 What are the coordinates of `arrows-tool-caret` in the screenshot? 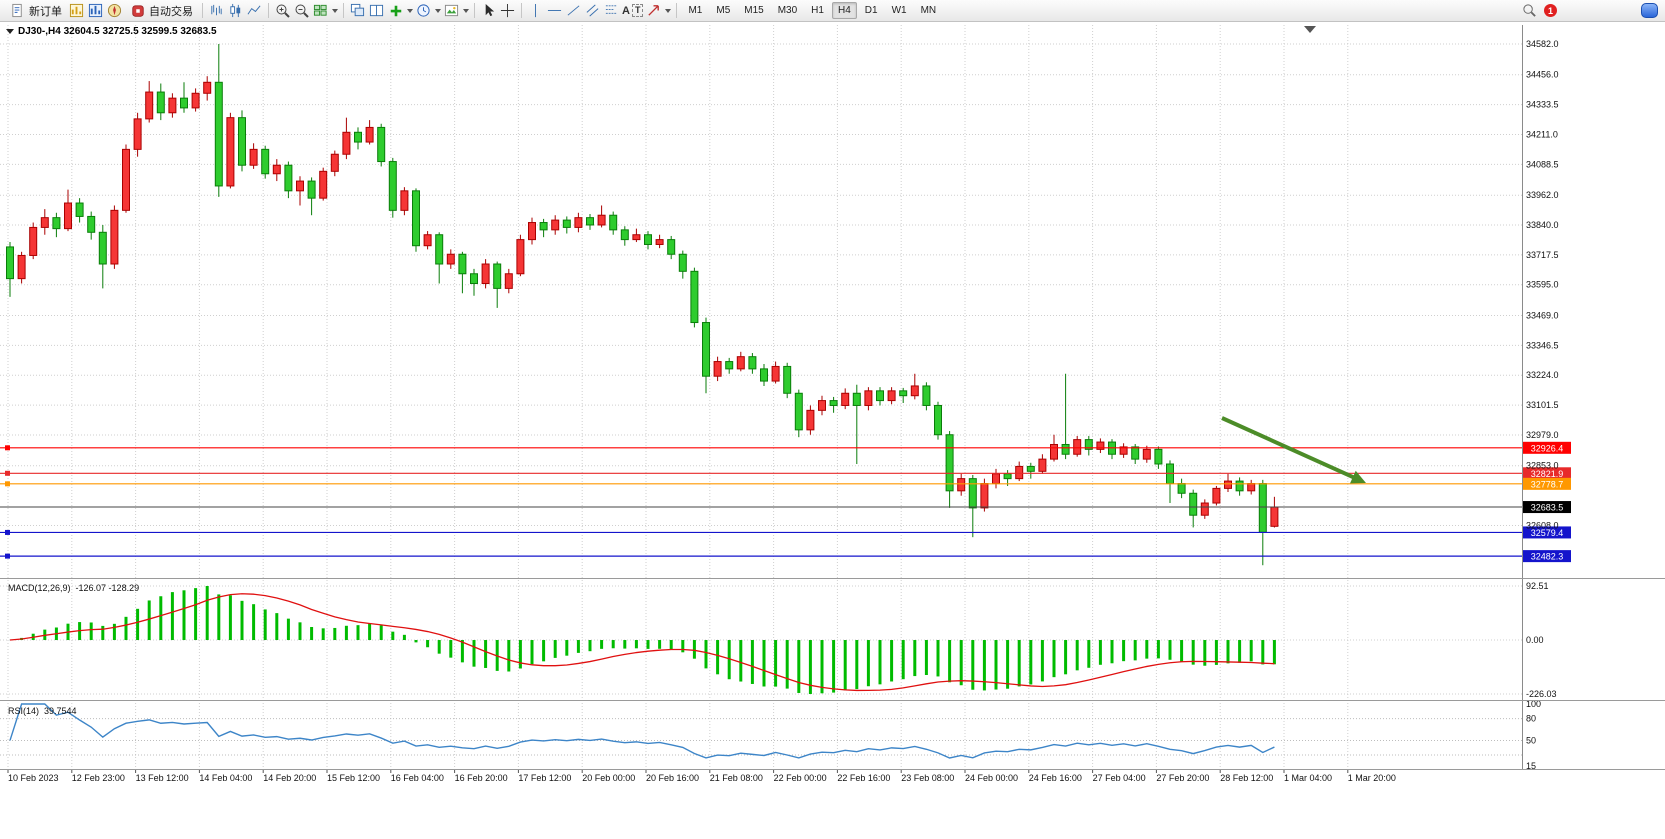 It's located at (668, 10).